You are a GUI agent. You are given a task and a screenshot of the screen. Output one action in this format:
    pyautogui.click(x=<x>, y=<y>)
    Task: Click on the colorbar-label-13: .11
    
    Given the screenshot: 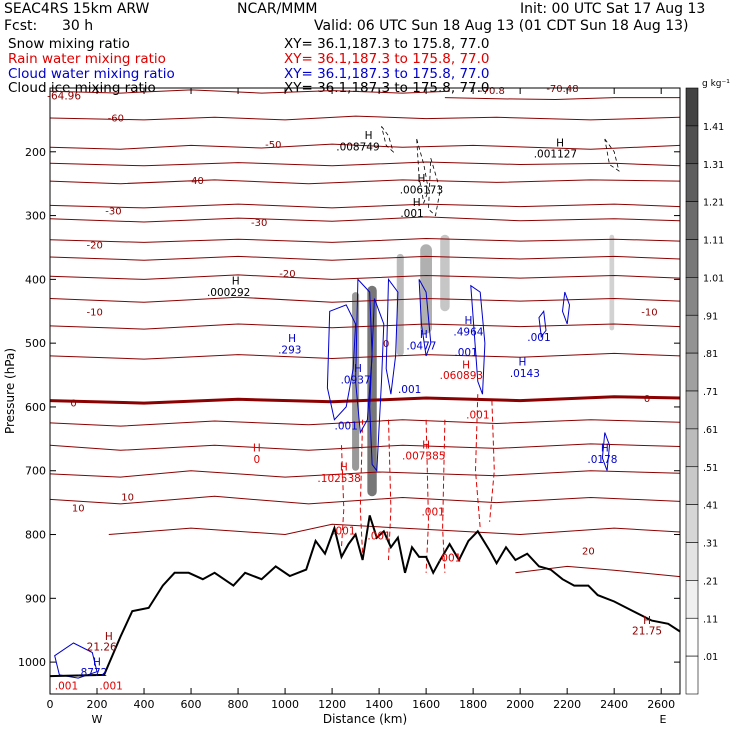 What is the action you would take?
    pyautogui.click(x=710, y=619)
    